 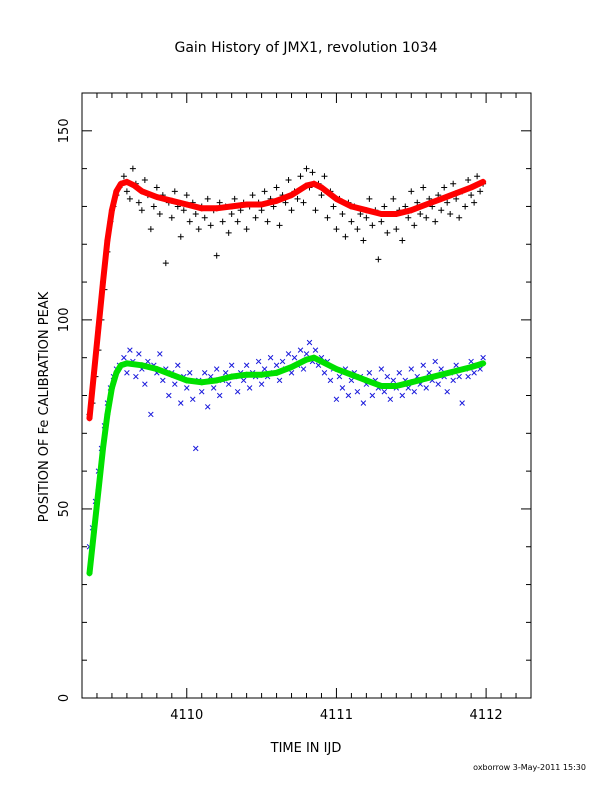 I want to click on x-tick-label: 4111, so click(x=336, y=715).